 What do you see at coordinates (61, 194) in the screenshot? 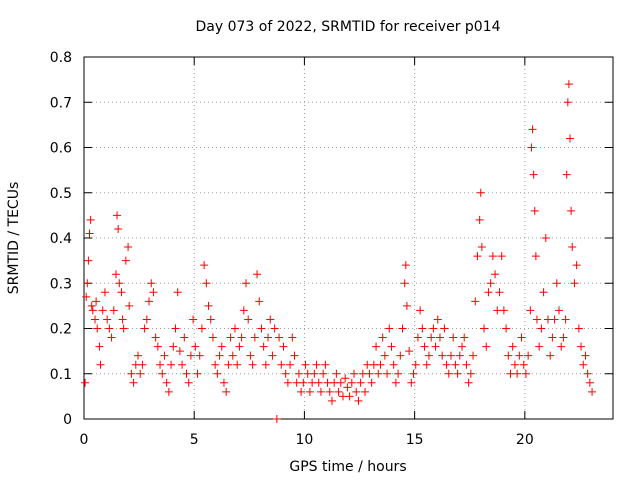
I see `y-tick-label: 0.5` at bounding box center [61, 194].